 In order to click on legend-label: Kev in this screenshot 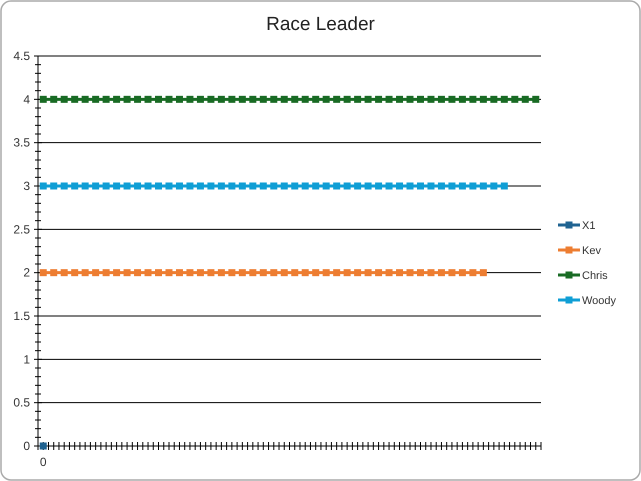, I will do `click(592, 251)`.